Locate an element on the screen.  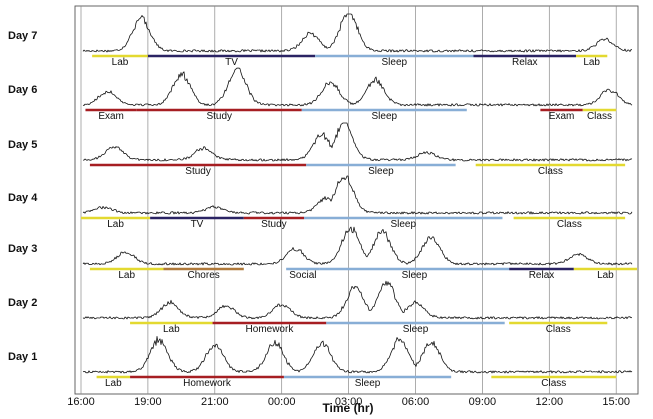
x-tick-label: 15:00 is located at coordinates (616, 402).